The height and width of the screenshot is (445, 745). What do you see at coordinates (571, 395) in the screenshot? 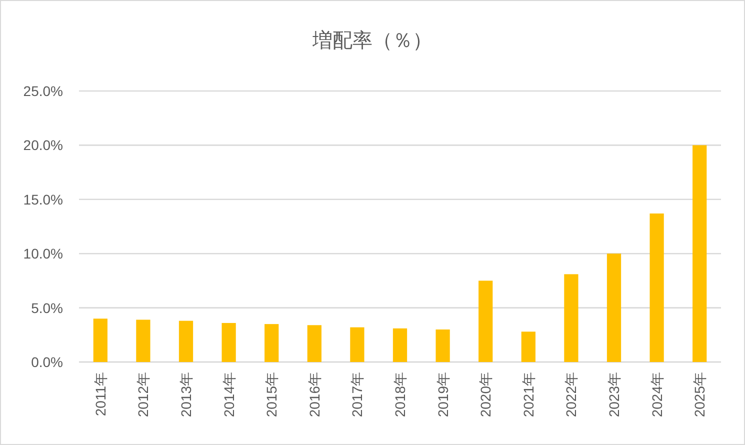
I see `x-tick-label: 2022年` at bounding box center [571, 395].